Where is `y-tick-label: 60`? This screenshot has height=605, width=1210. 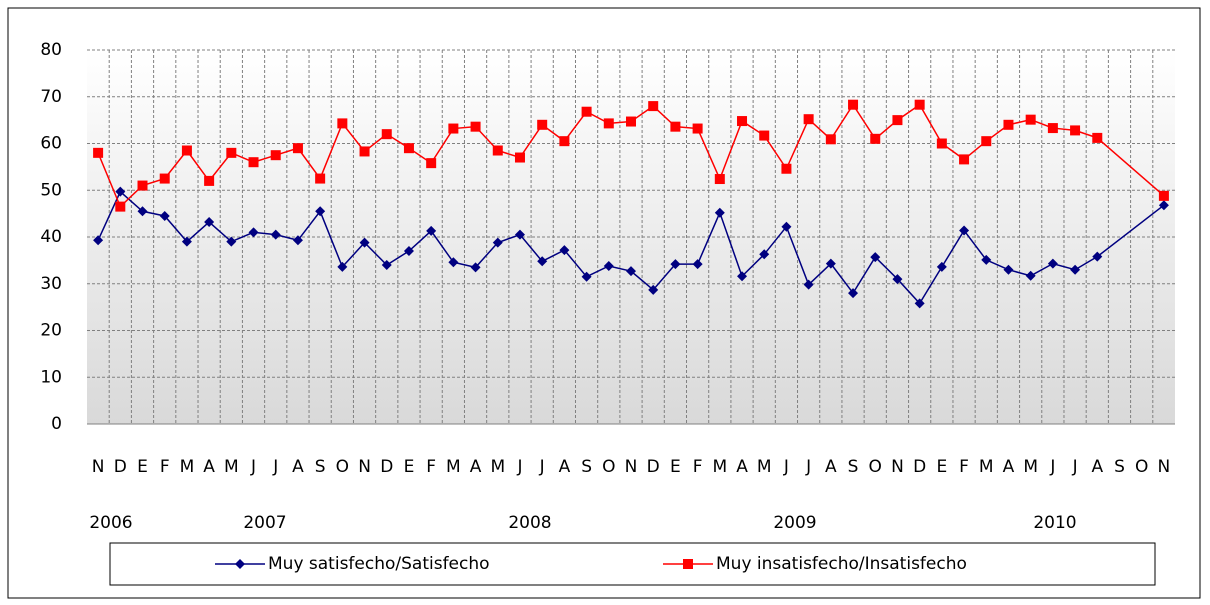 y-tick-label: 60 is located at coordinates (51, 144).